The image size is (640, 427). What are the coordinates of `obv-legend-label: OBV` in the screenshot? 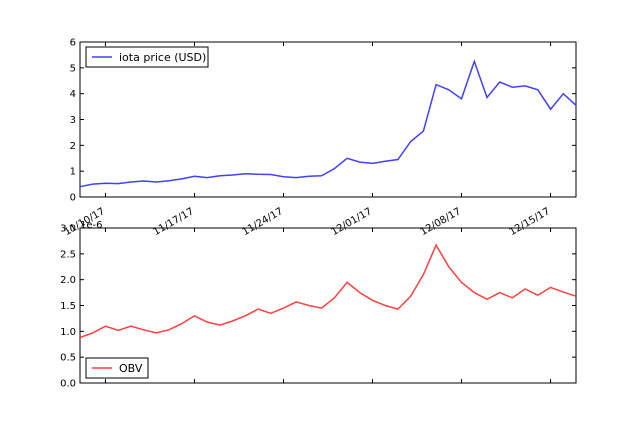 It's located at (131, 368).